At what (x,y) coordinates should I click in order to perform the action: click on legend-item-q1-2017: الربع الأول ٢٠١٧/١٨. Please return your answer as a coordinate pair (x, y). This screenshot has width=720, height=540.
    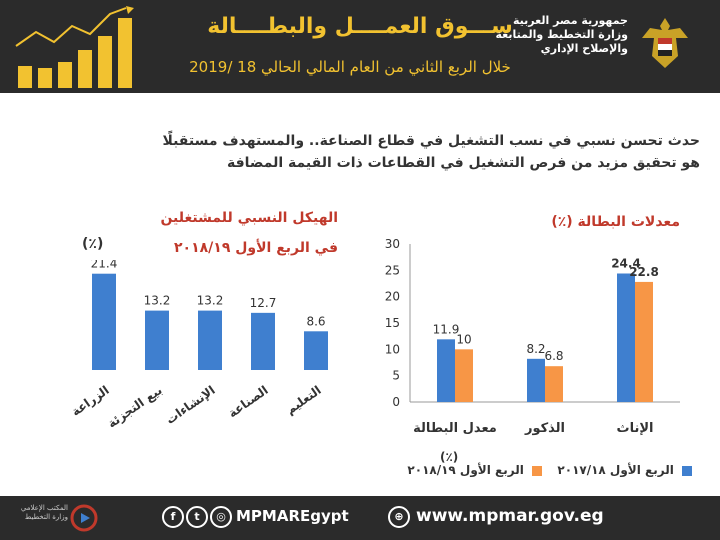
    Looking at the image, I should click on (624, 470).